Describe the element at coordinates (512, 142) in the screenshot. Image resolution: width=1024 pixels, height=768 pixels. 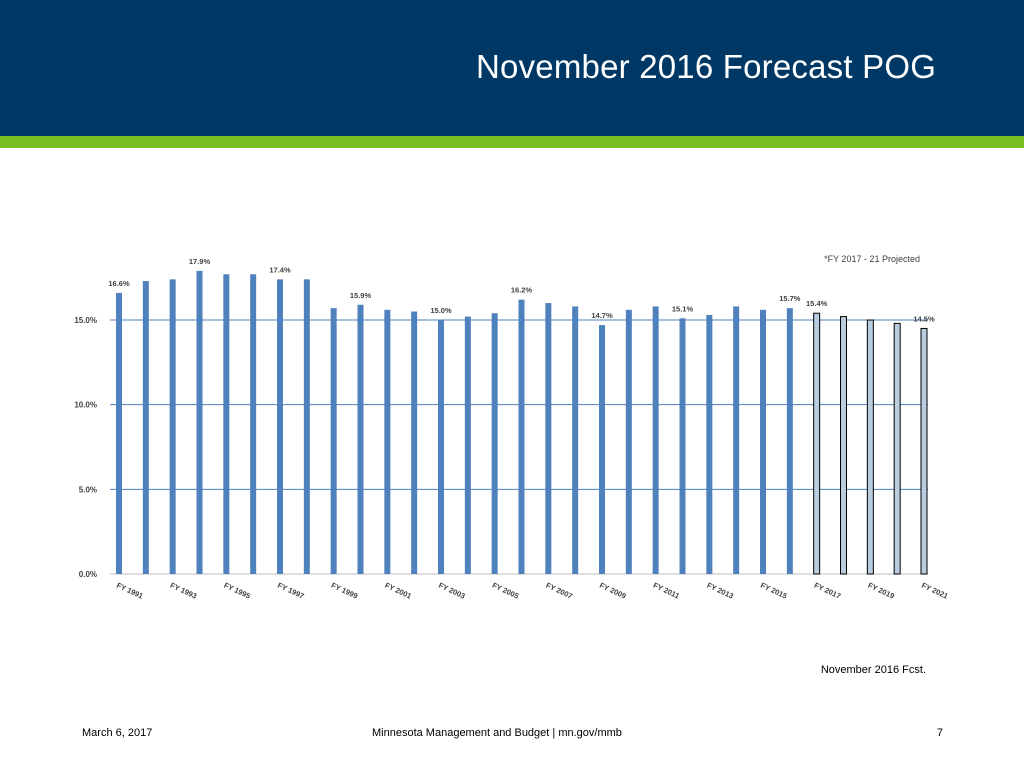
I see `accent-bar` at that location.